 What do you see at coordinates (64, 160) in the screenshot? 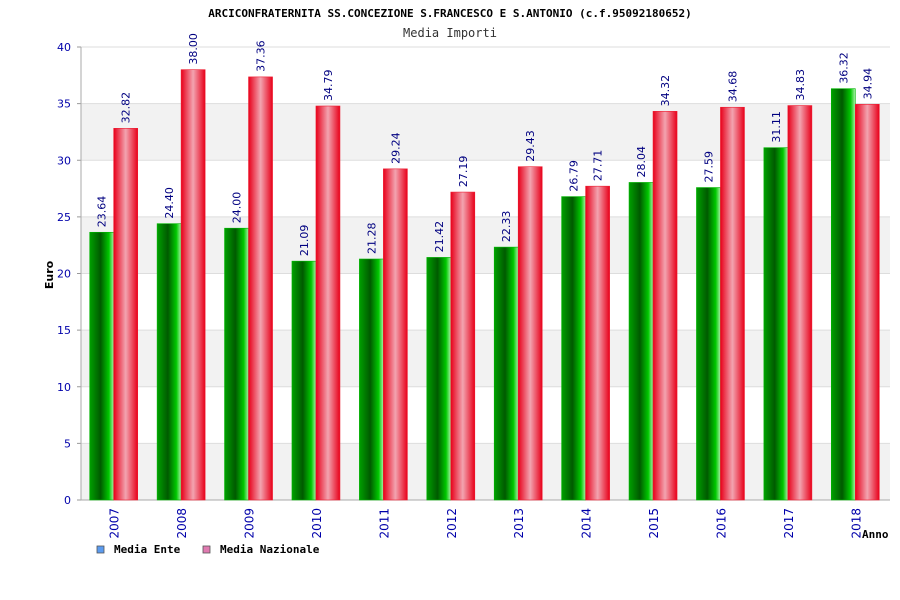
I see `y-tick-label: 30` at bounding box center [64, 160].